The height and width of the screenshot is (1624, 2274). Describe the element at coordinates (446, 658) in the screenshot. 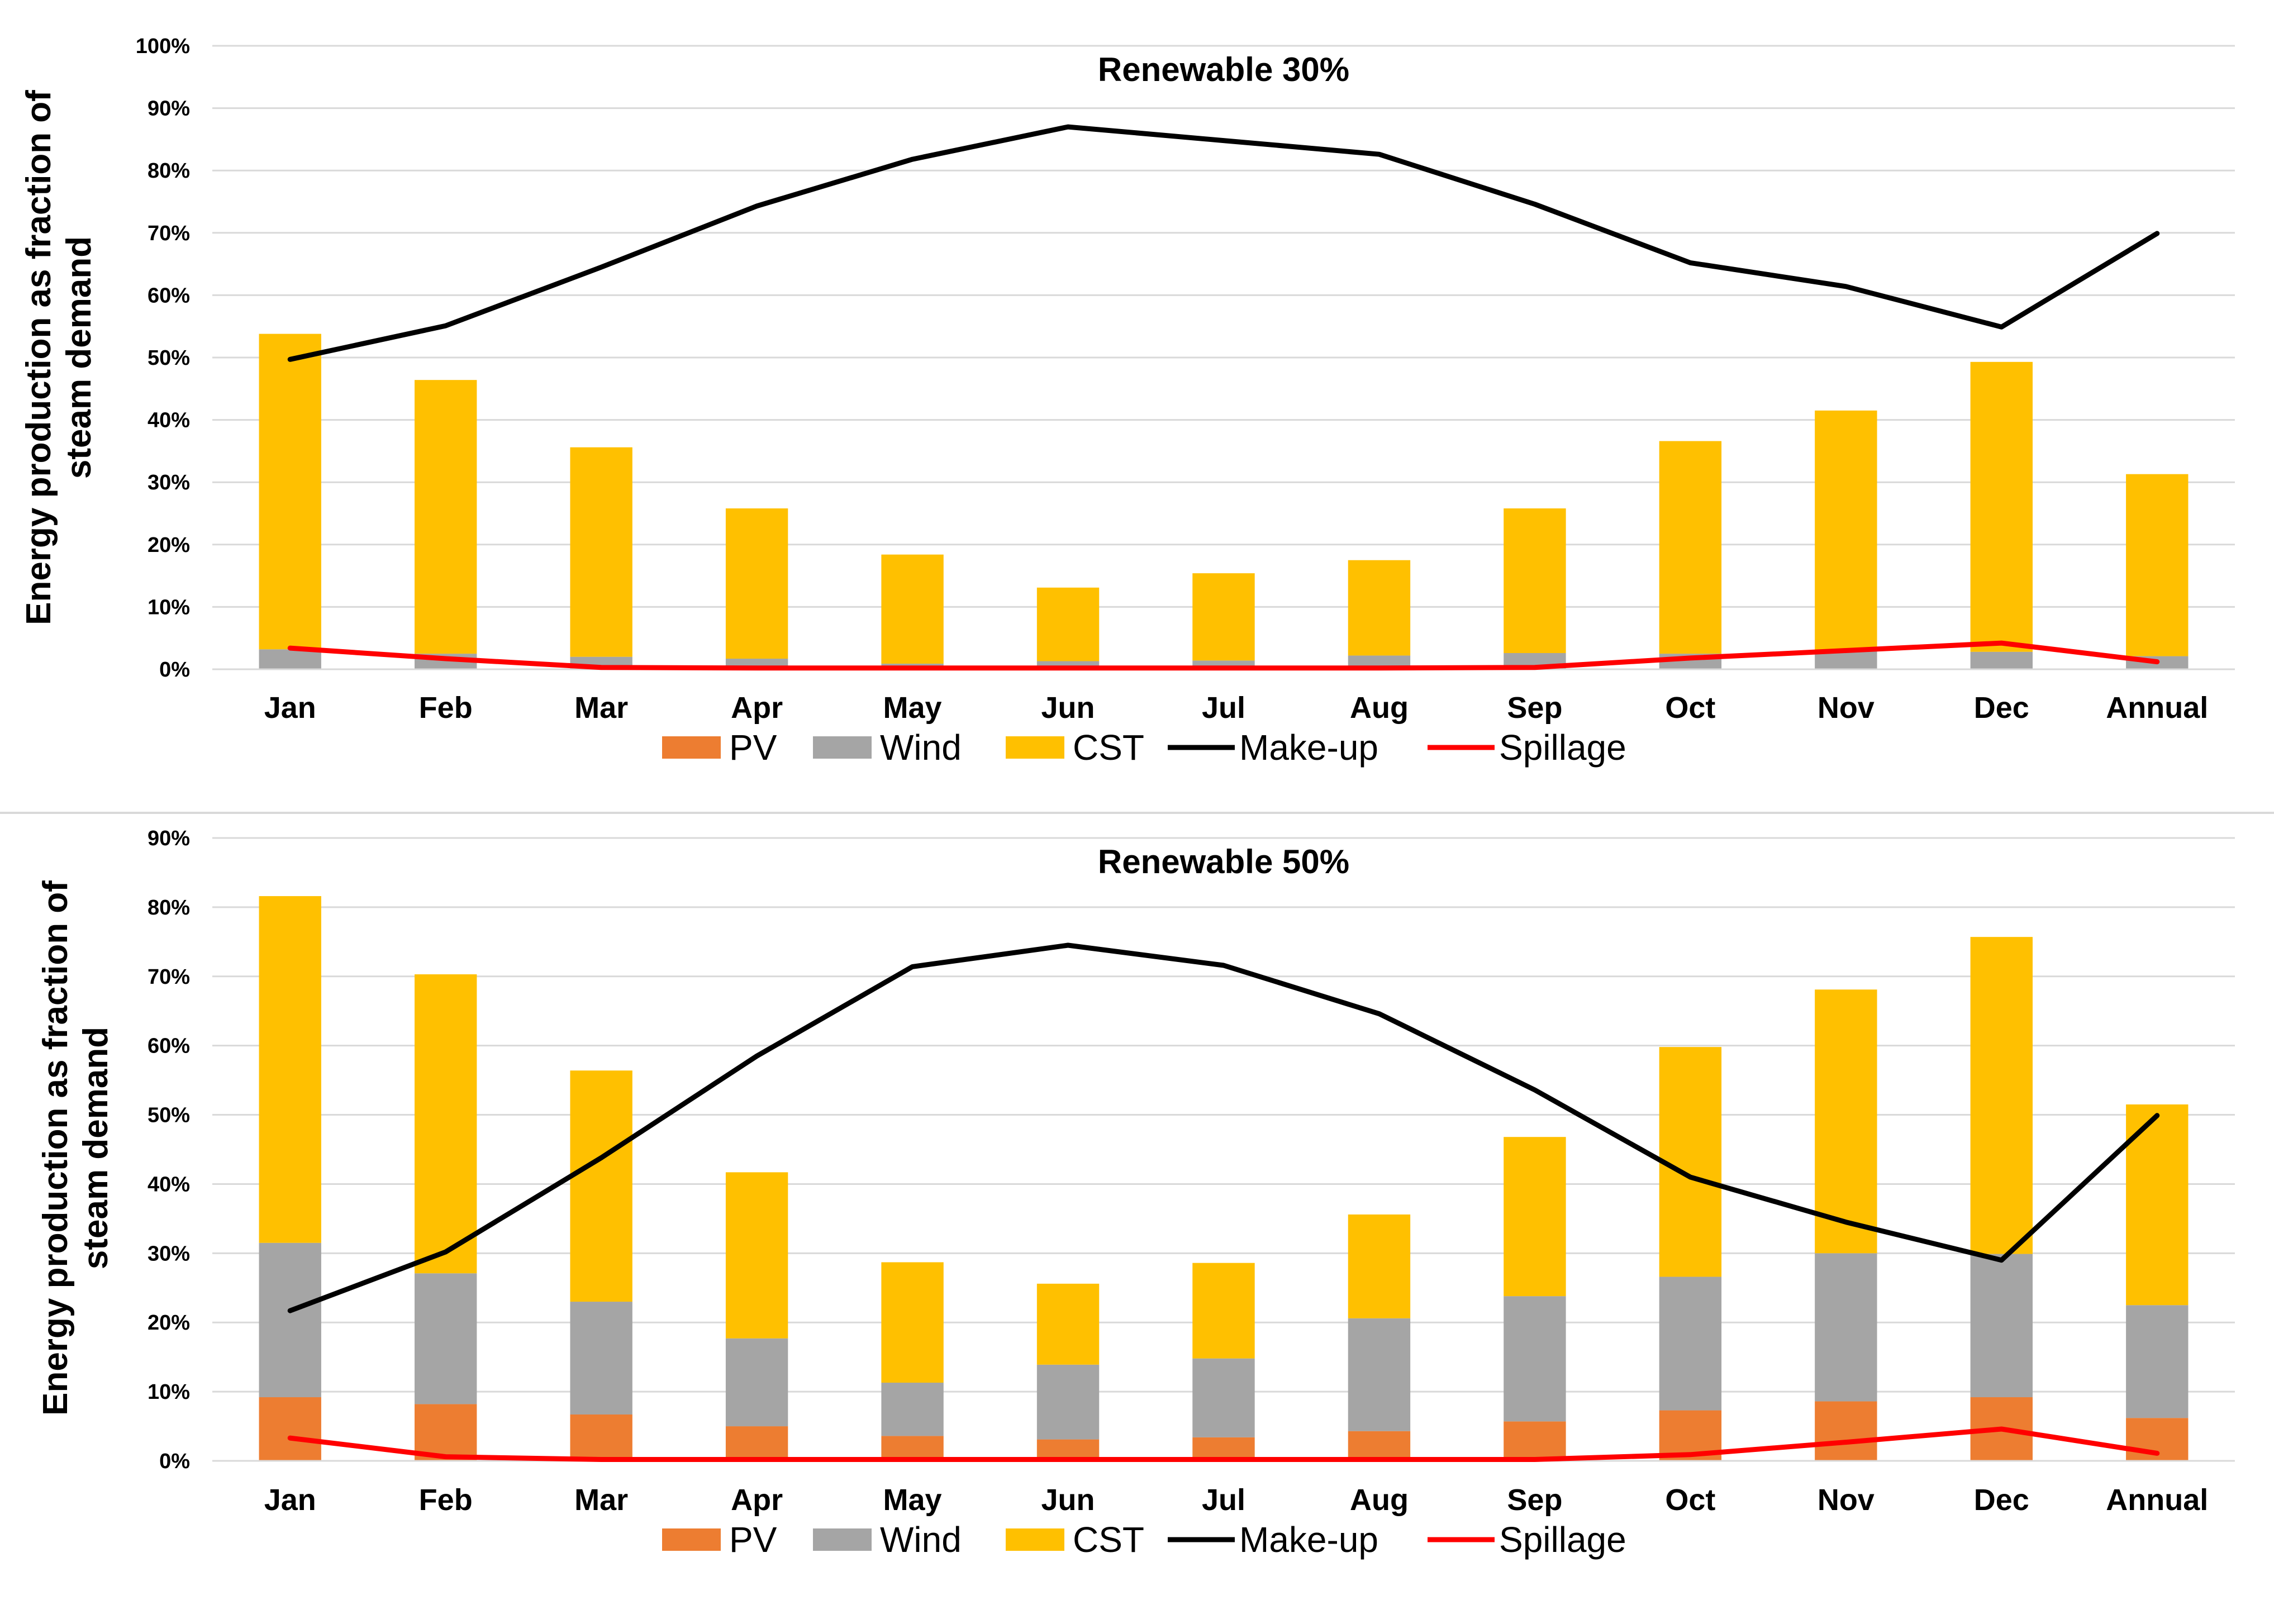

I see `point-spillage-feb` at that location.